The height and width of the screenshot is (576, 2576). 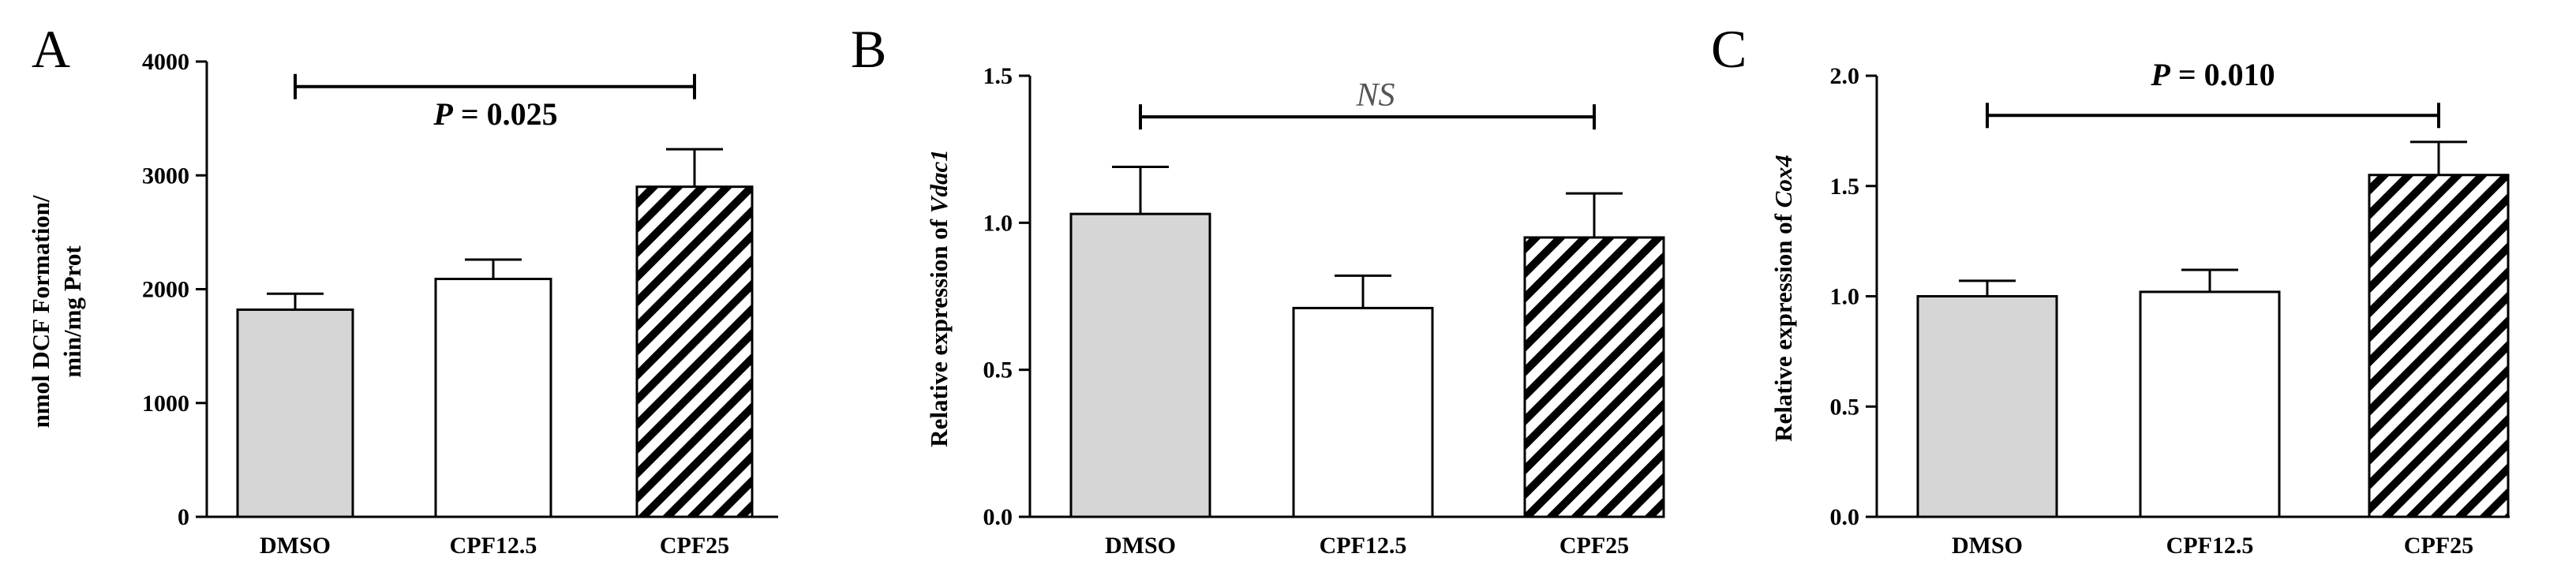 What do you see at coordinates (72, 311) in the screenshot?
I see `y-axis-label-line-2: min/mg Prot` at bounding box center [72, 311].